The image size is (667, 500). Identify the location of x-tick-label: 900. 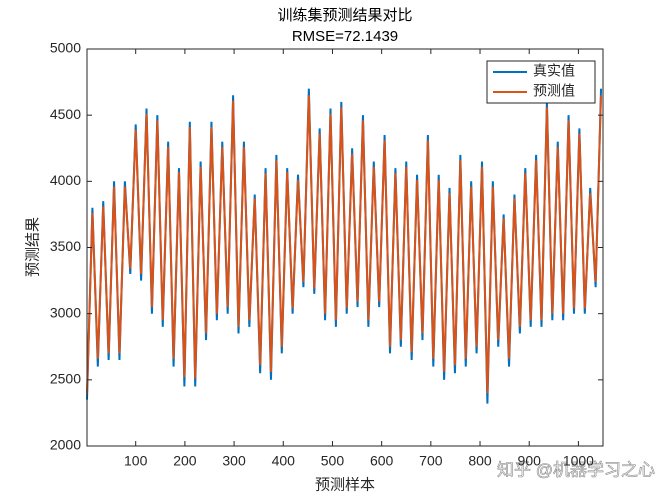
(530, 461).